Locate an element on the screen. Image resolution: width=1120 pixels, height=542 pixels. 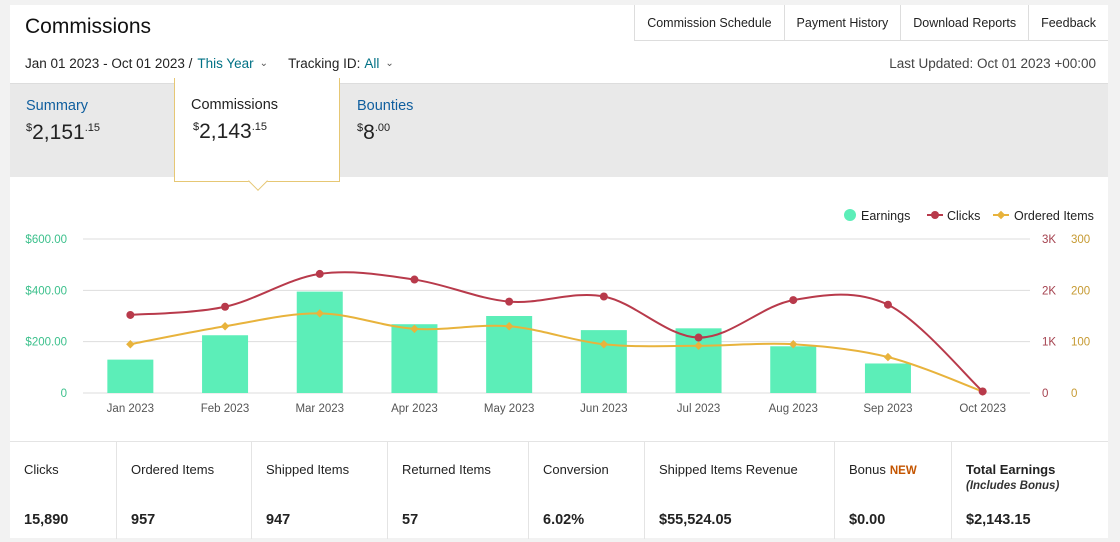
right-axis-items-tick: 300 is located at coordinates (1080, 240).